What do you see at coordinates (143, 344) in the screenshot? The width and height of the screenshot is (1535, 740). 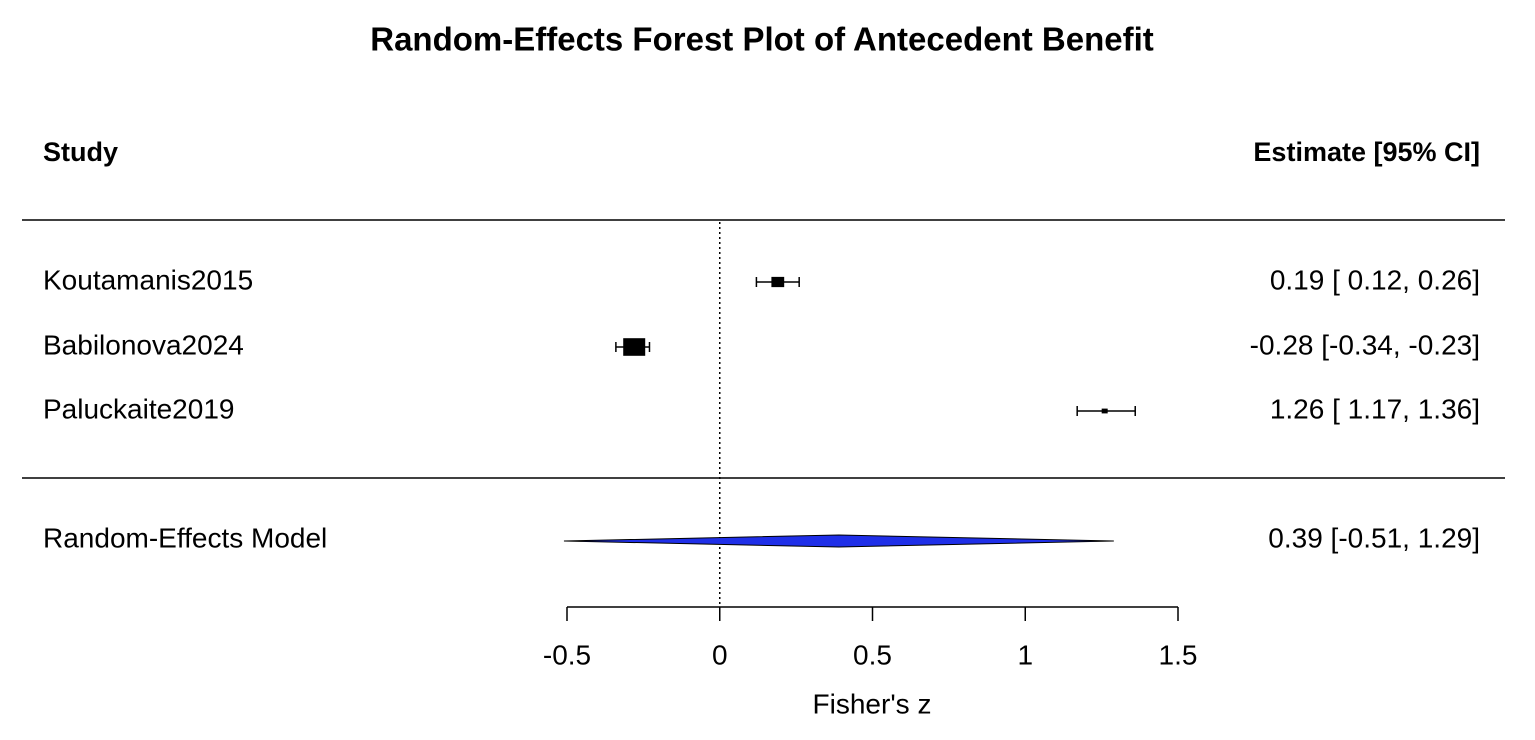 I see `study-name: Babilonova2024` at bounding box center [143, 344].